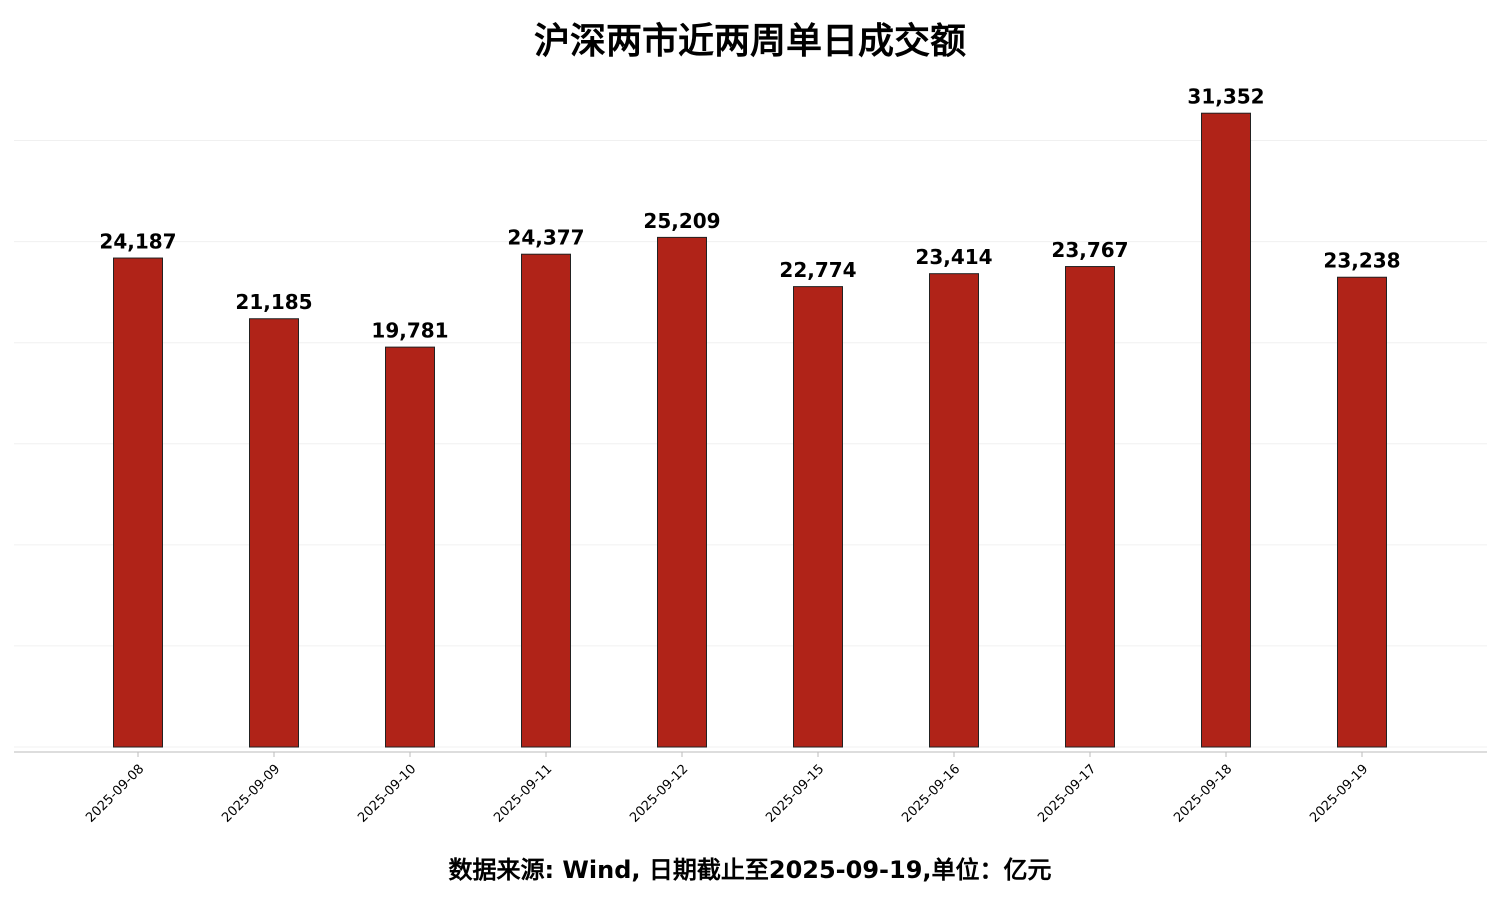 The width and height of the screenshot is (1500, 900). What do you see at coordinates (1067, 794) in the screenshot?
I see `x-tick-label: 2025-09-17` at bounding box center [1067, 794].